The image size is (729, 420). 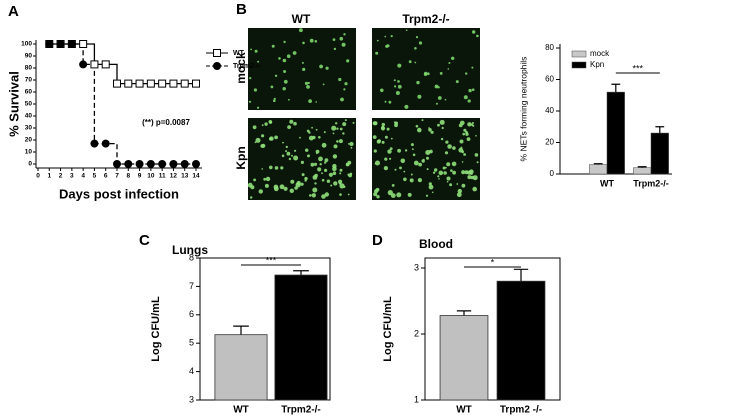 What do you see at coordinates (29, 140) in the screenshot?
I see `y-tick-label: 20` at bounding box center [29, 140].